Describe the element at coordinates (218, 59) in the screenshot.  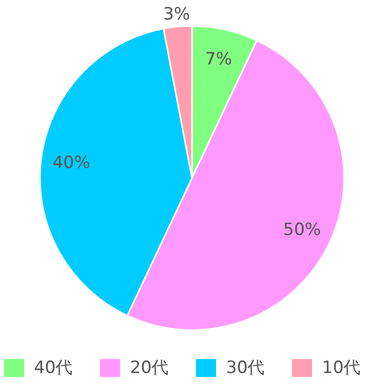
I see `data-label: 7%` at that location.